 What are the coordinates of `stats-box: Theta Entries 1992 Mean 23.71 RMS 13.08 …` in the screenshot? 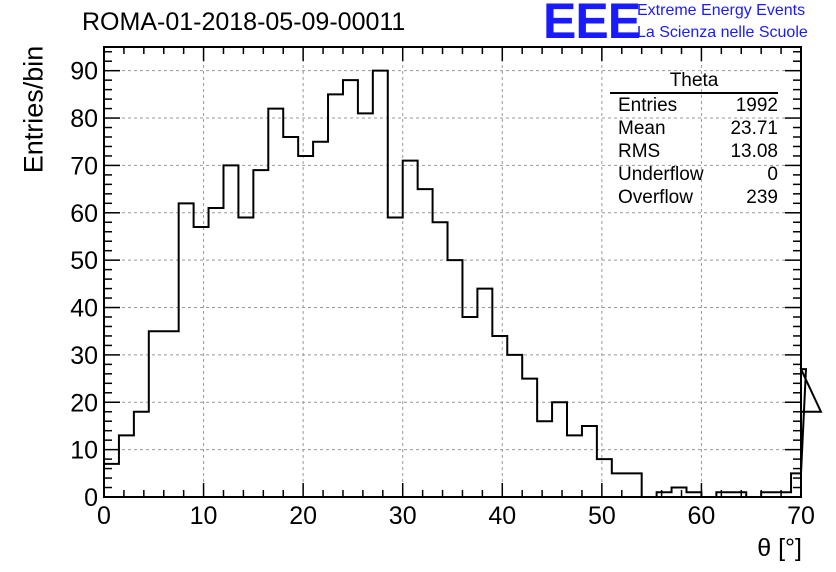 It's located at (694, 139).